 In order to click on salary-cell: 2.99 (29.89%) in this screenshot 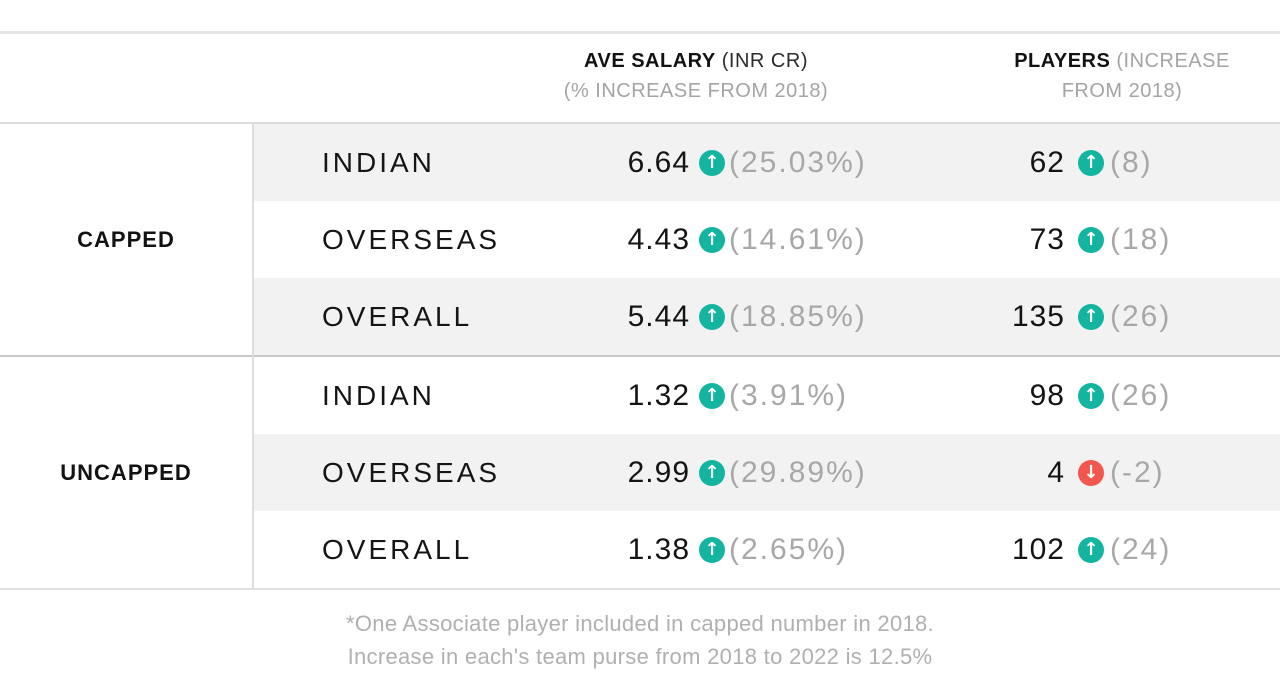, I will do `click(648, 472)`.